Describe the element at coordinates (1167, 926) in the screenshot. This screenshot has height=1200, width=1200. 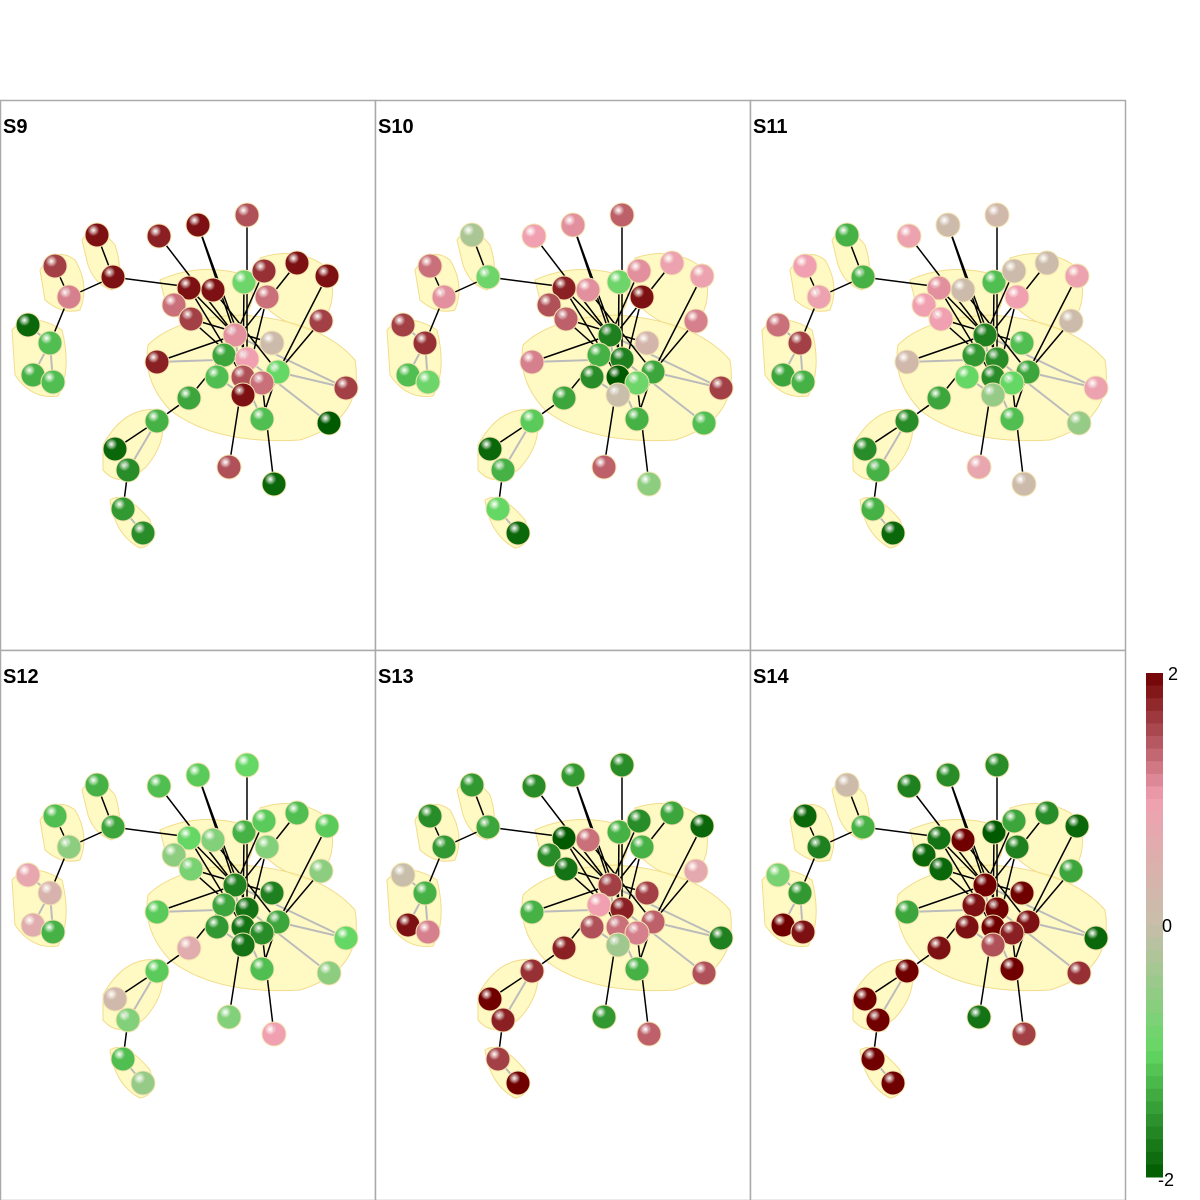
I see `colorbar-mid-label: 0` at that location.